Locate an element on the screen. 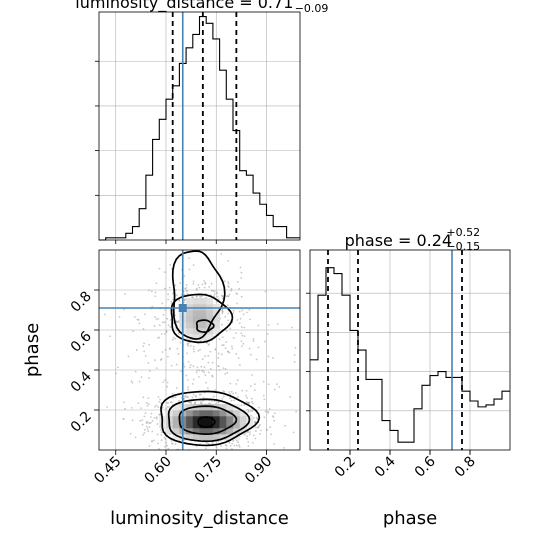 The width and height of the screenshot is (550, 550). histogram-step-line is located at coordinates (410, 355).